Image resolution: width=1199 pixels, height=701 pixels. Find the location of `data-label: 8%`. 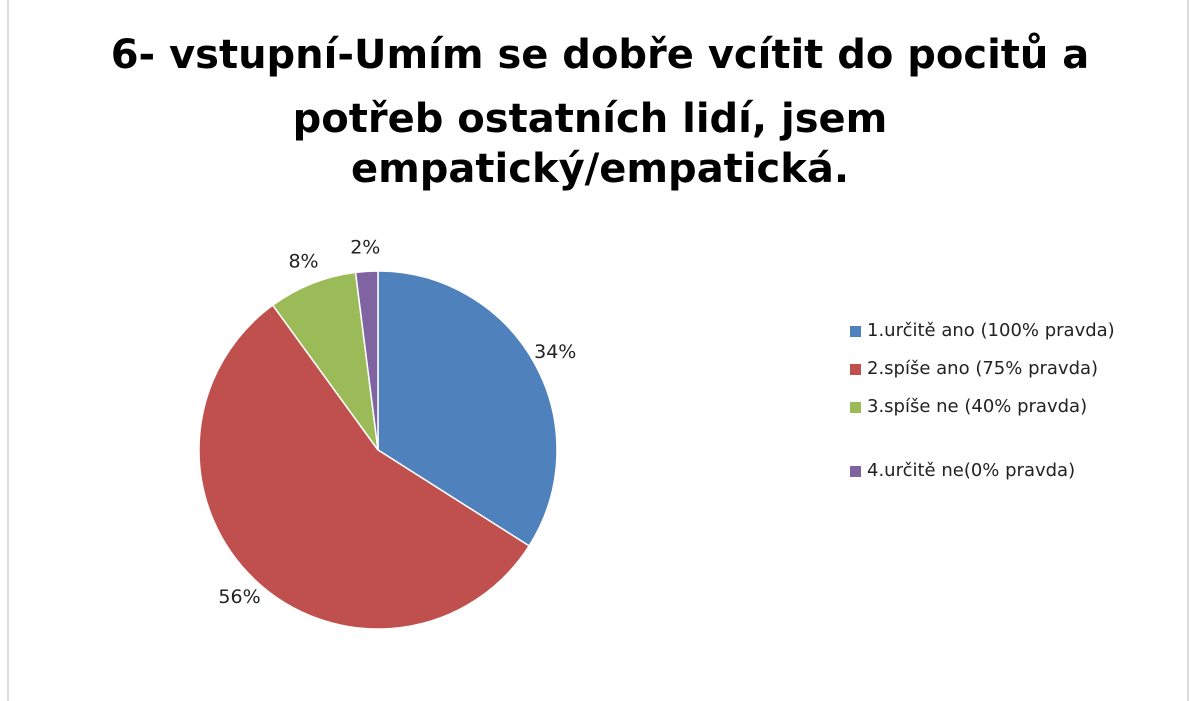

data-label: 8% is located at coordinates (303, 261).